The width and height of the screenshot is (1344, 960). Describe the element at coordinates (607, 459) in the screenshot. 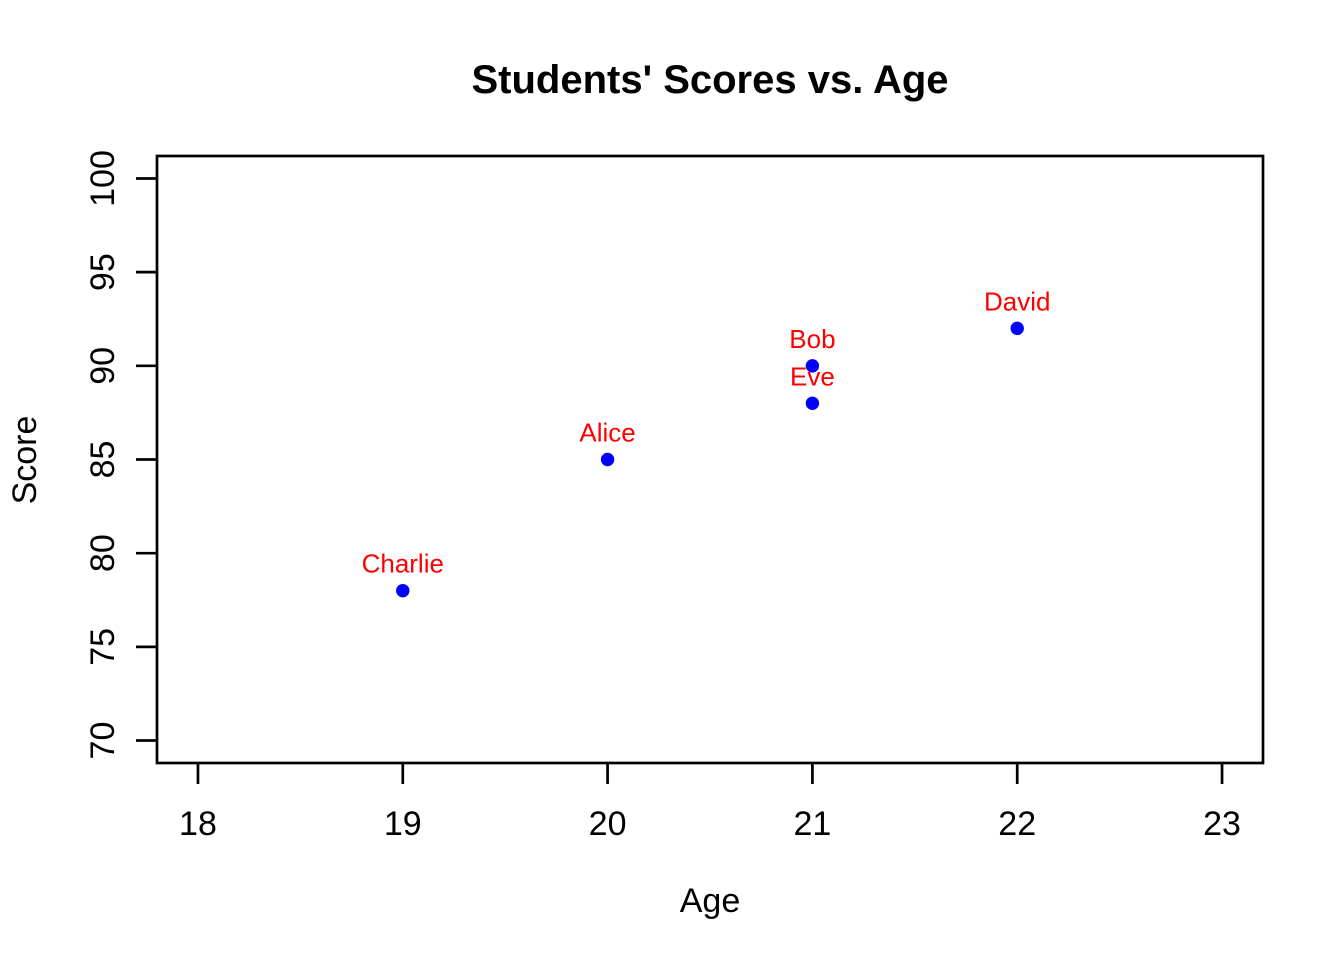

I see `data-point-alice` at that location.